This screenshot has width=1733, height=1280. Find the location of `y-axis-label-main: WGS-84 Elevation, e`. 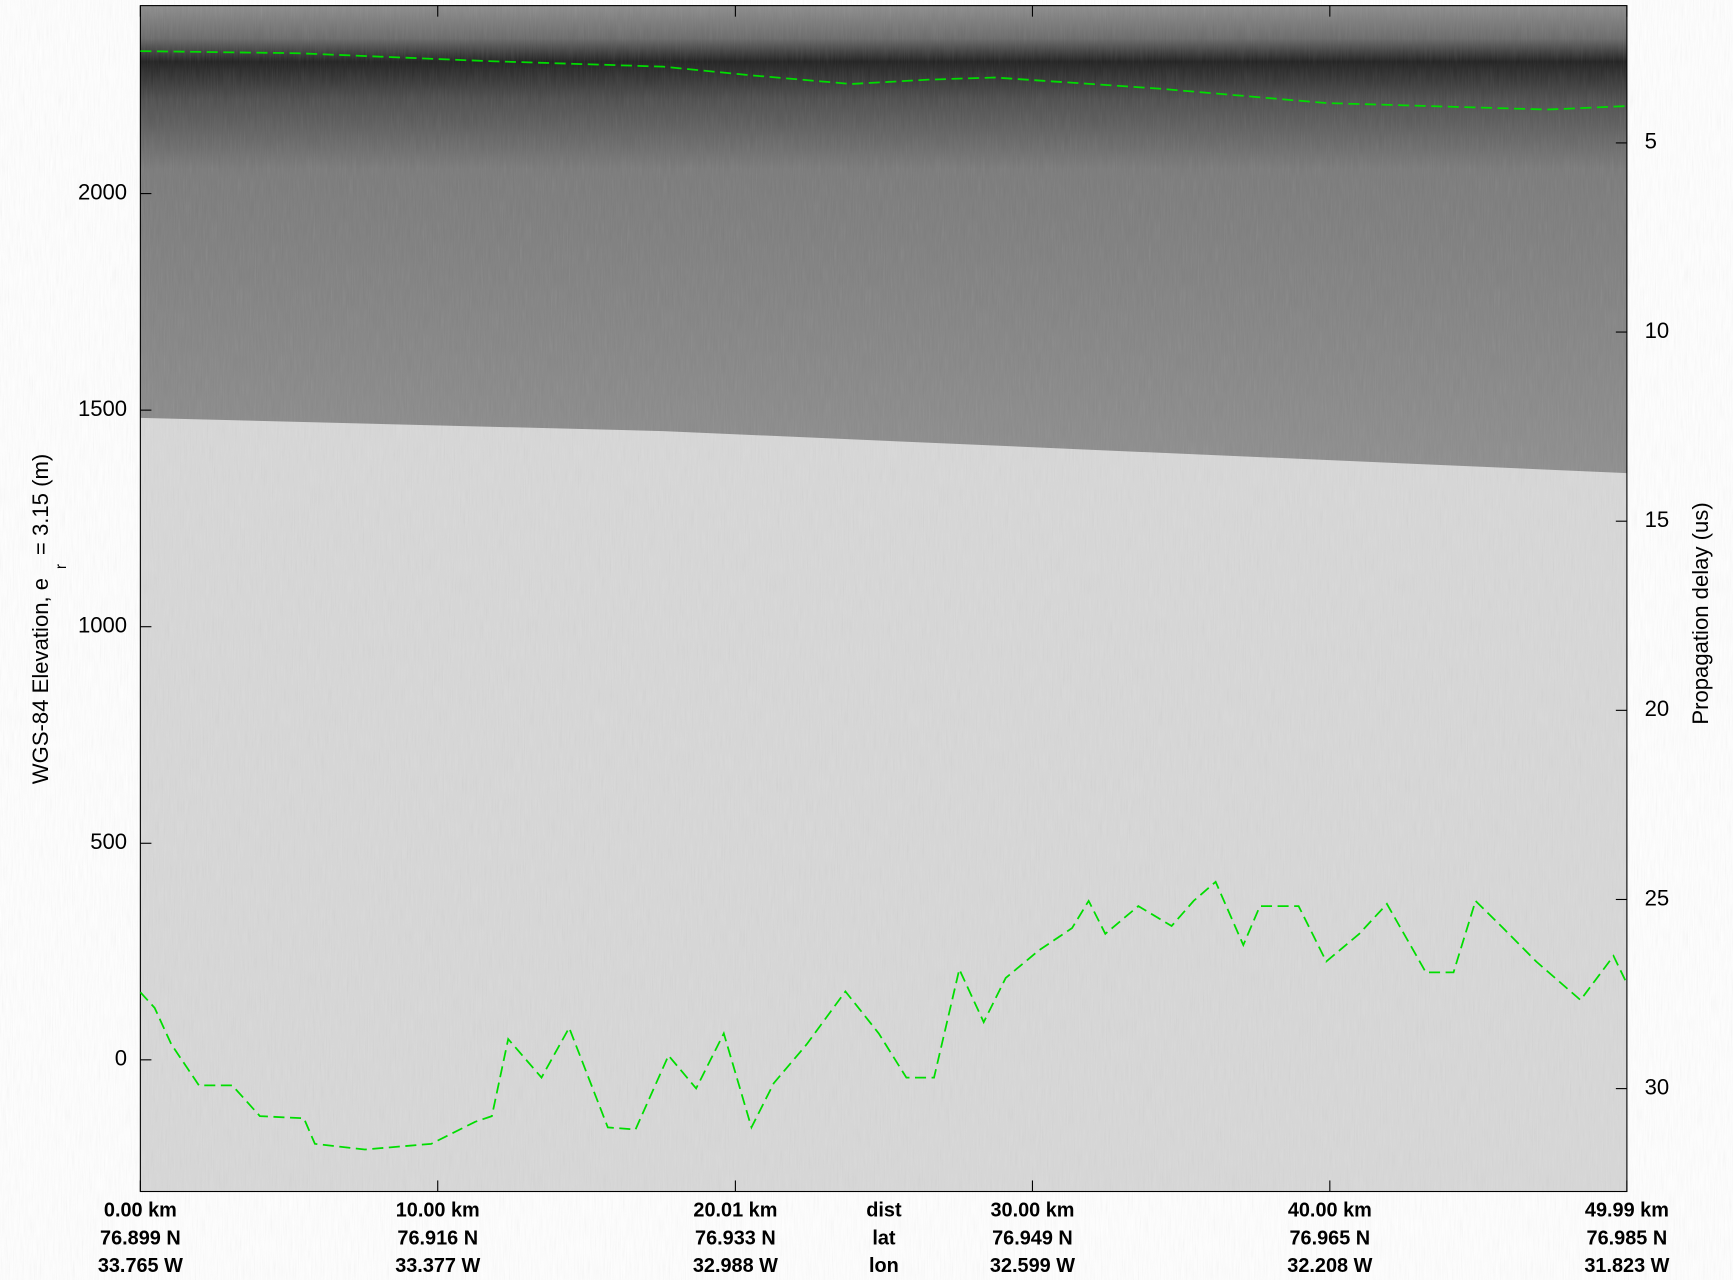

y-axis-label-main: WGS-84 Elevation, e is located at coordinates (40, 681).